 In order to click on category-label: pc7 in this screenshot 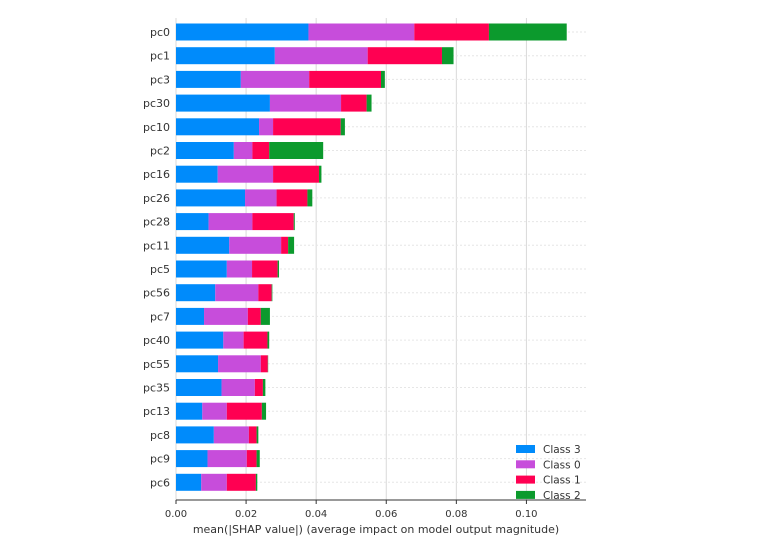, I will do `click(160, 316)`.